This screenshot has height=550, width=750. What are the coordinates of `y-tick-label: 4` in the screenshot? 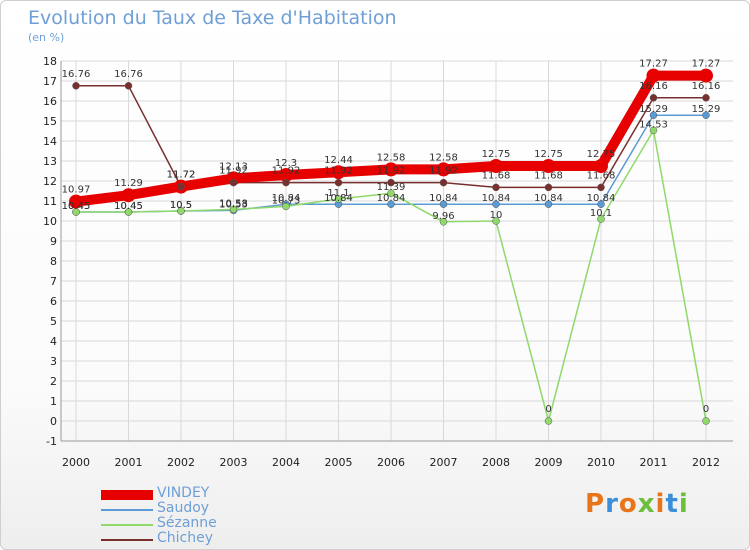 It's located at (53, 341).